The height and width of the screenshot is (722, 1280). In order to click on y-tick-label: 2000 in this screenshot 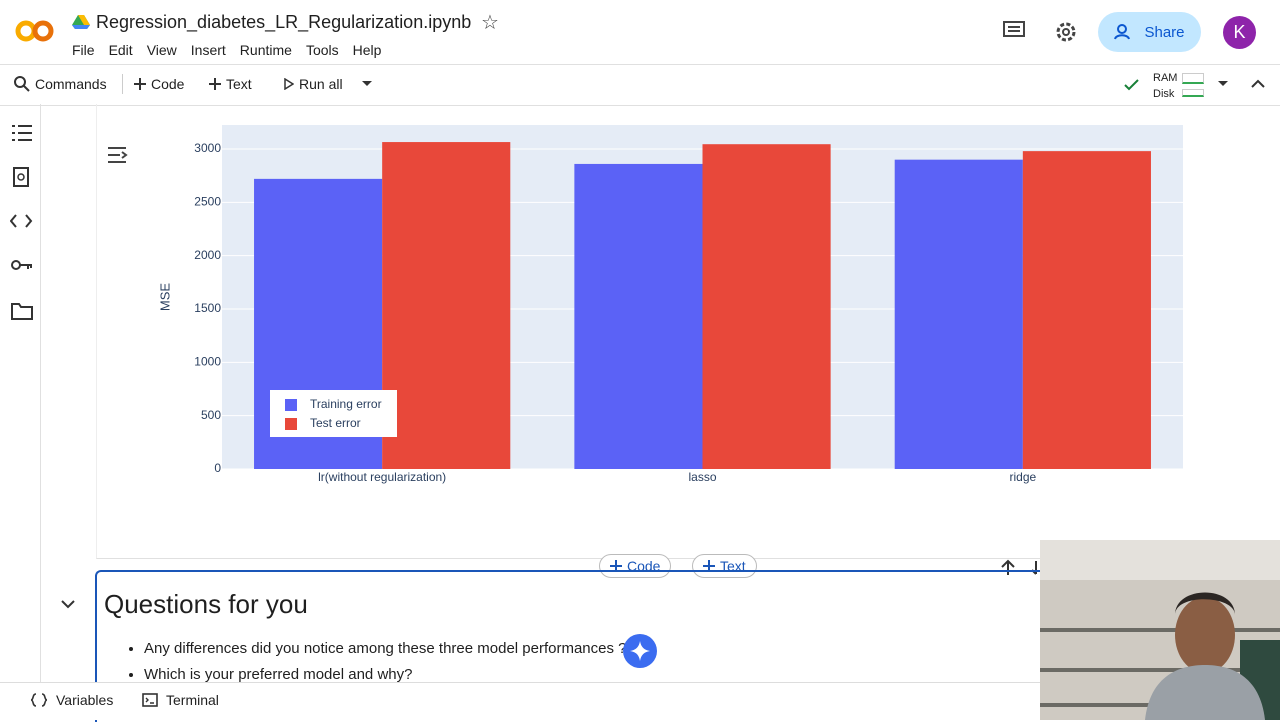, I will do `click(207, 255)`.